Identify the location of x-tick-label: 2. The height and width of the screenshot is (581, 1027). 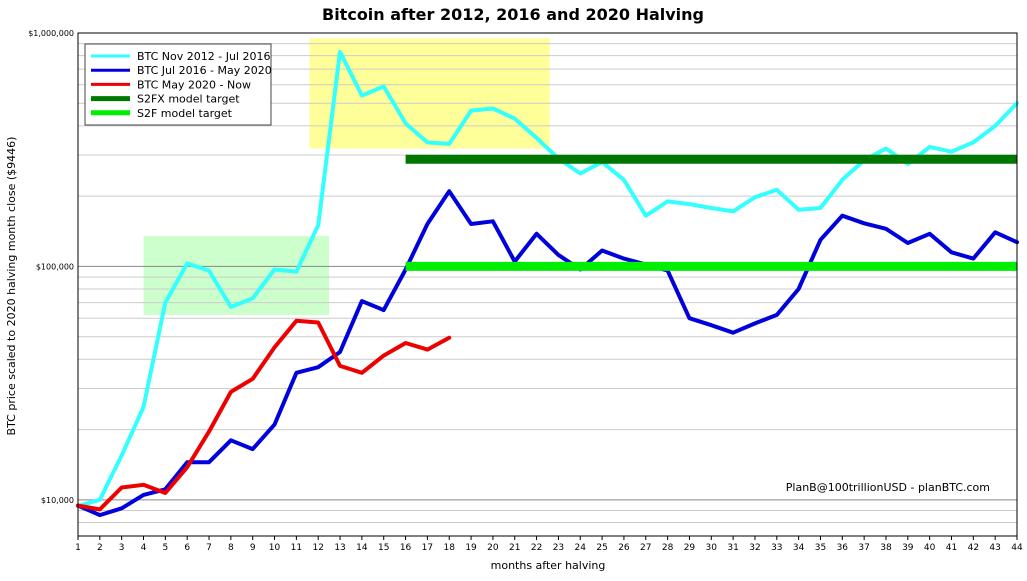
(100, 548).